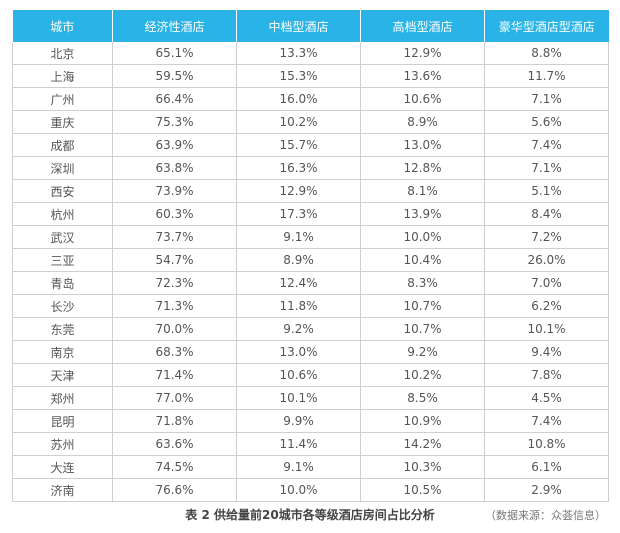 The image size is (620, 533). What do you see at coordinates (546, 398) in the screenshot?
I see `cell-luxury: 4.5%` at bounding box center [546, 398].